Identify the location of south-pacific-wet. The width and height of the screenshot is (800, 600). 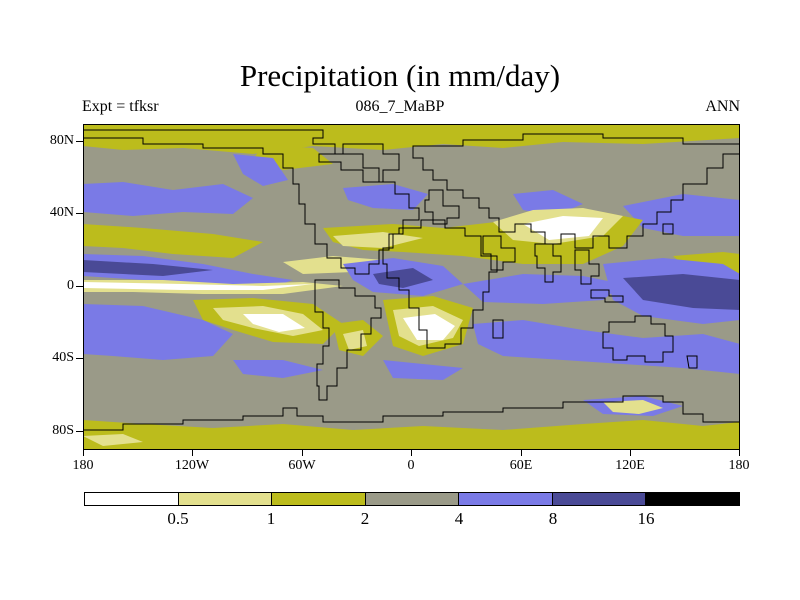
(158, 332).